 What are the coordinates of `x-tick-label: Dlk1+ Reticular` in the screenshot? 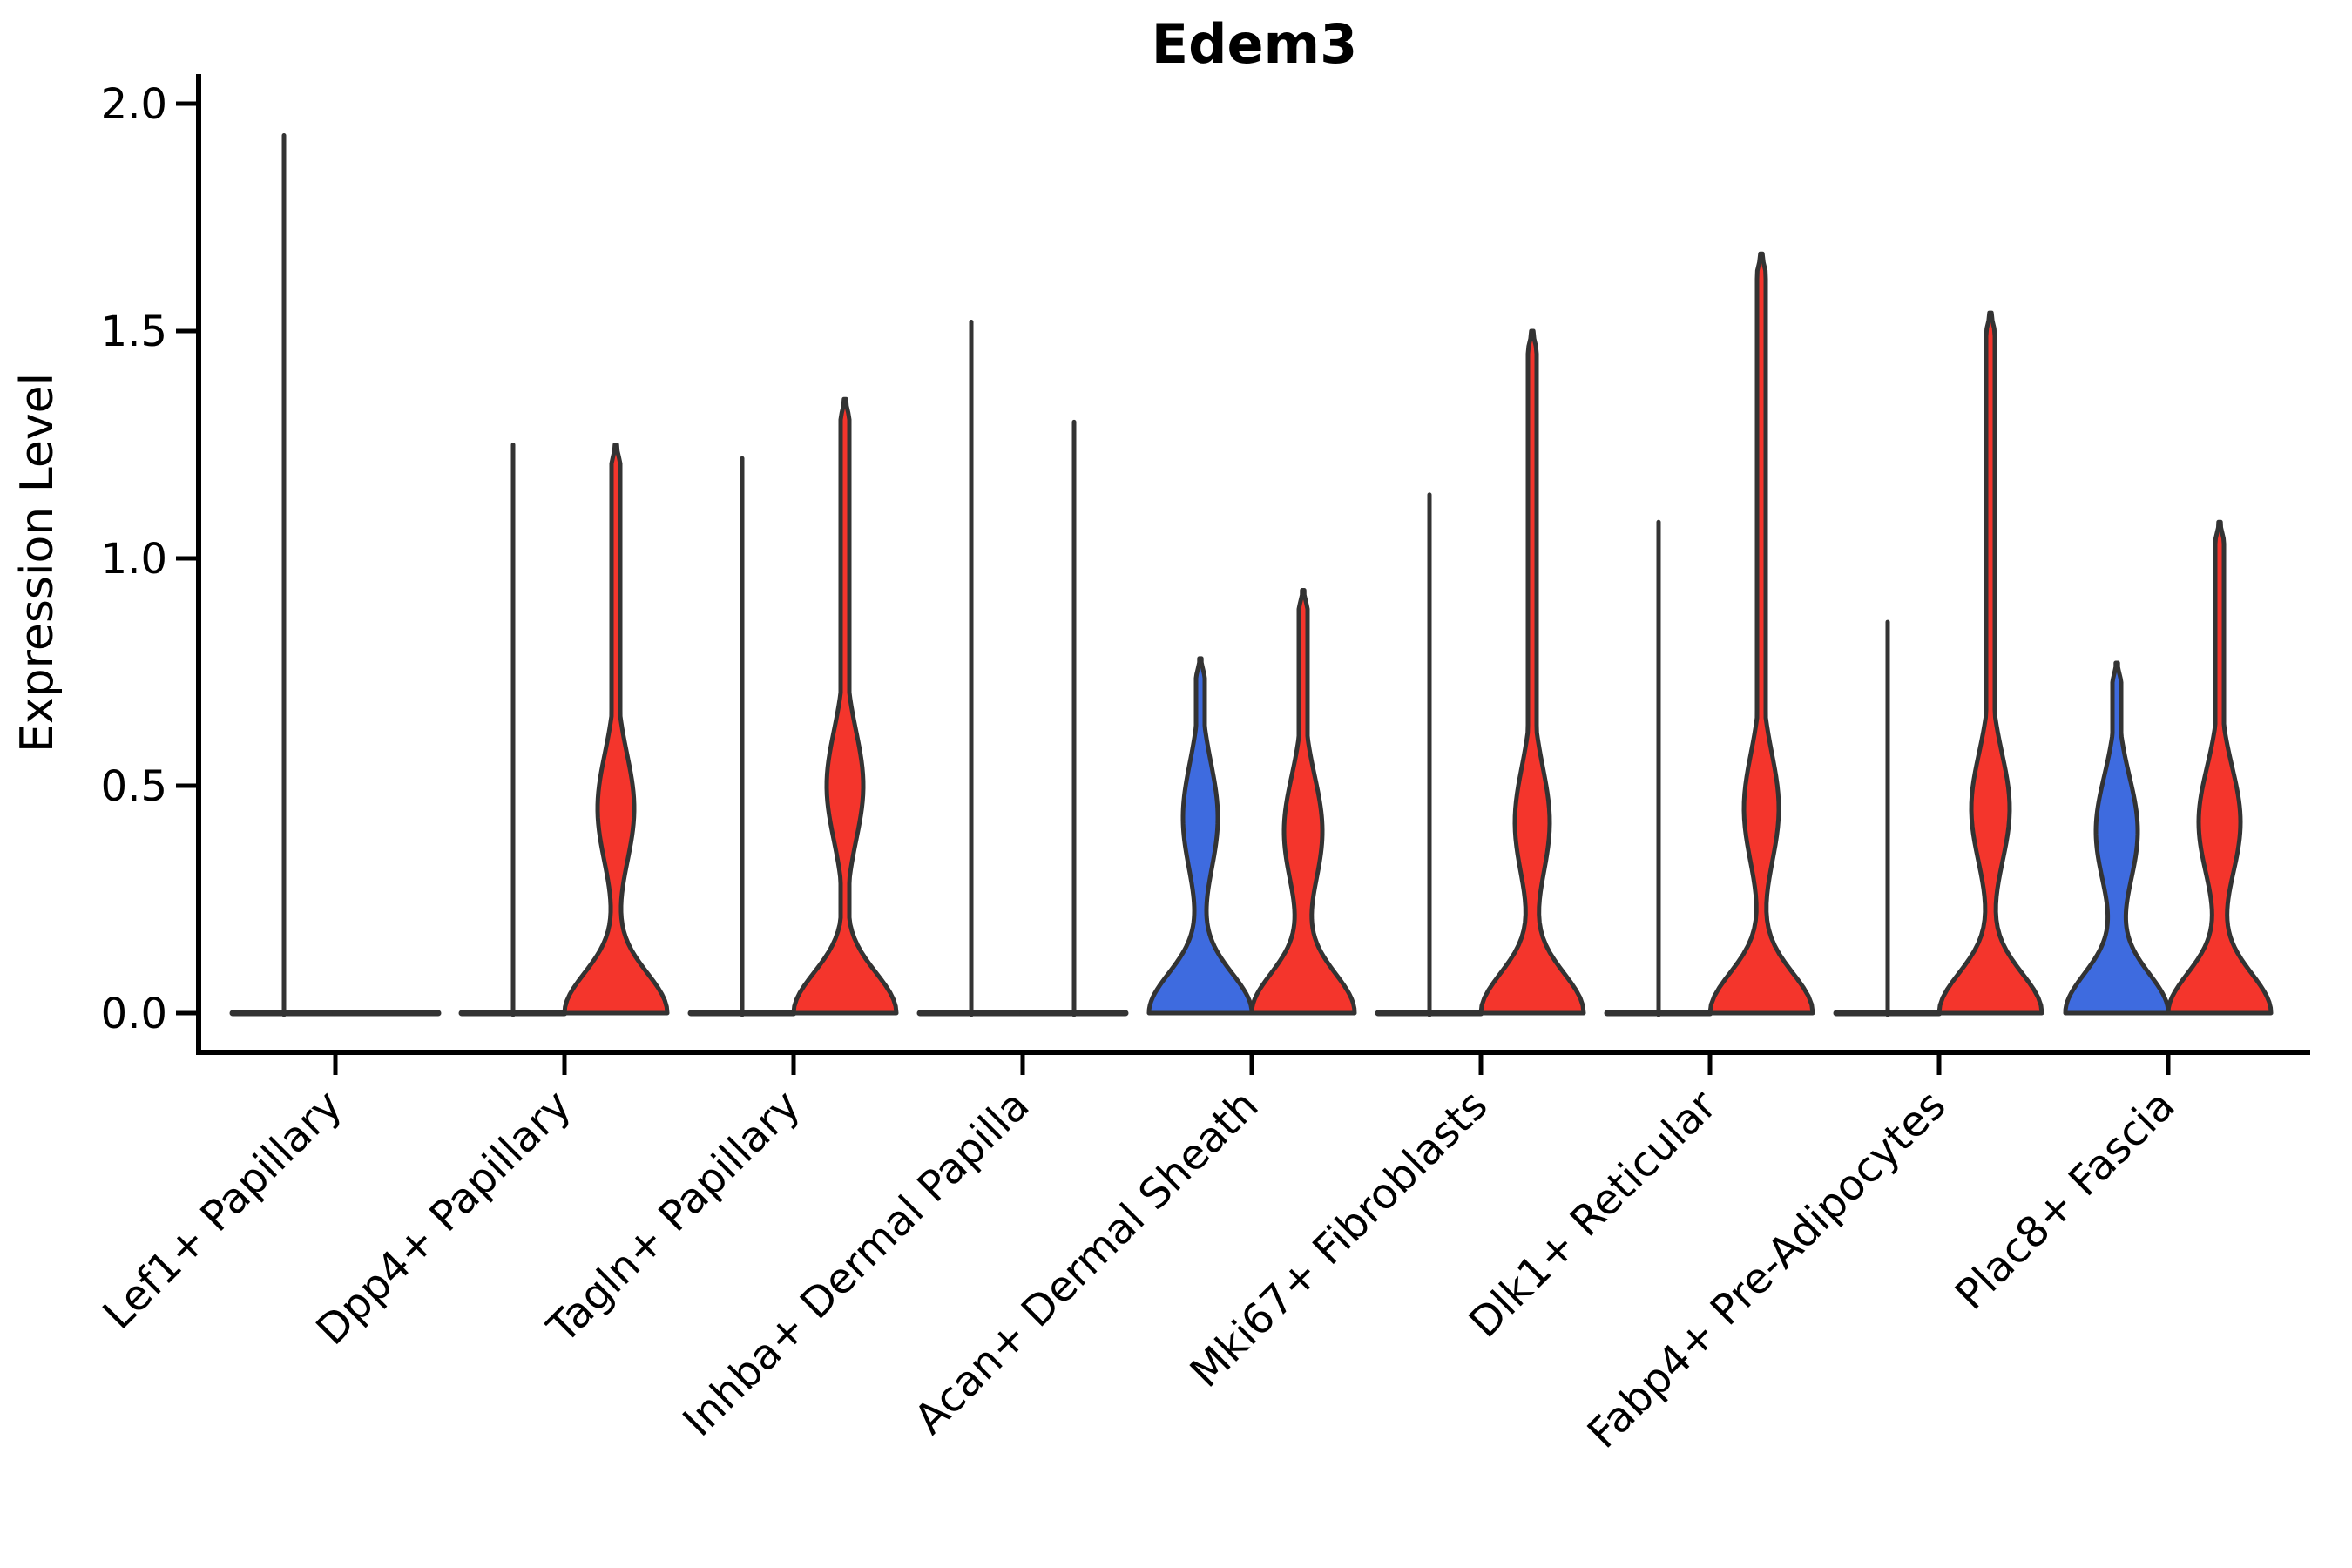 It's located at (1594, 1214).